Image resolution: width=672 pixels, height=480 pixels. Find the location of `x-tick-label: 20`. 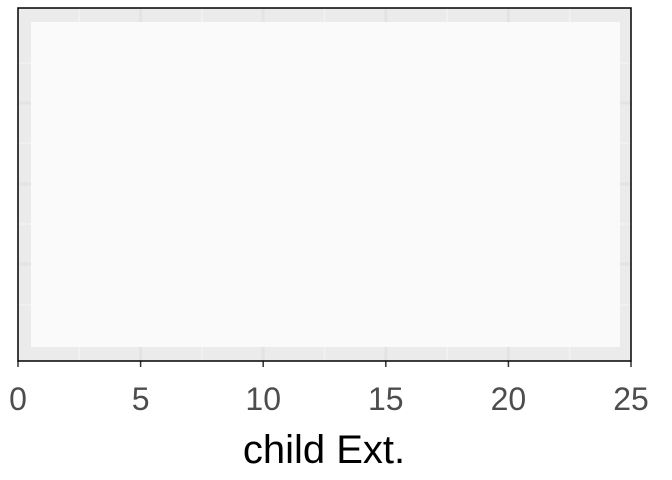

x-tick-label: 20 is located at coordinates (509, 399).